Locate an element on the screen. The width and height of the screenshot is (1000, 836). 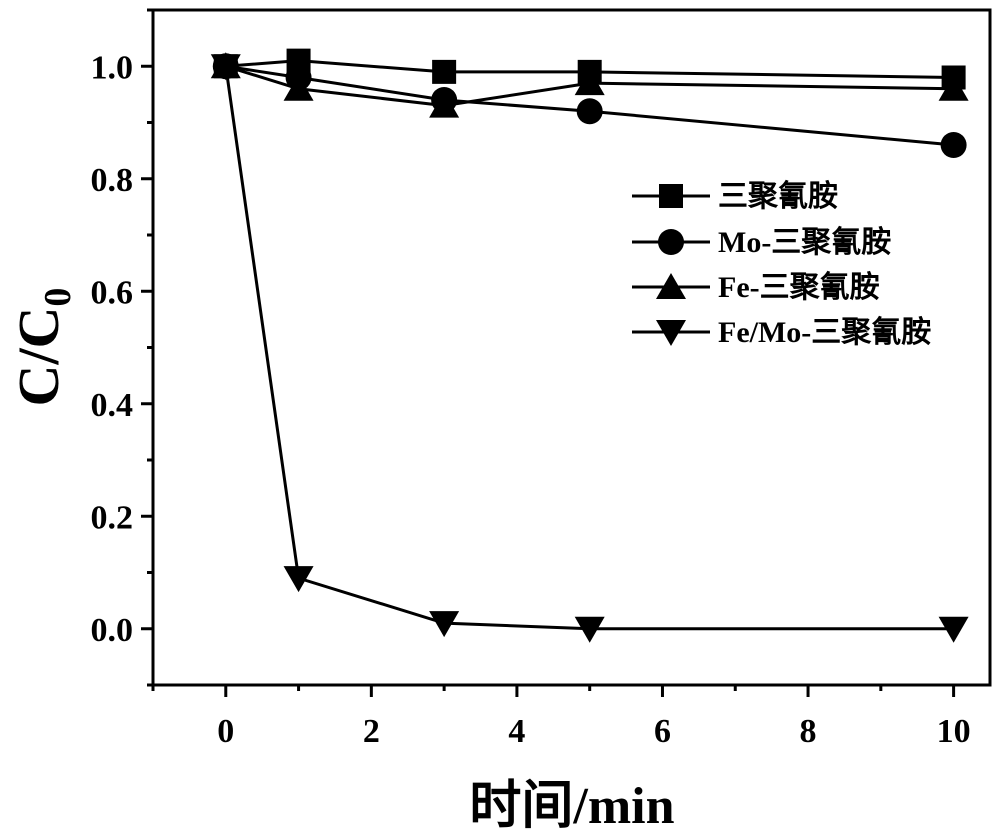
svg-text: C/C0 is located at coordinates (42, 347).